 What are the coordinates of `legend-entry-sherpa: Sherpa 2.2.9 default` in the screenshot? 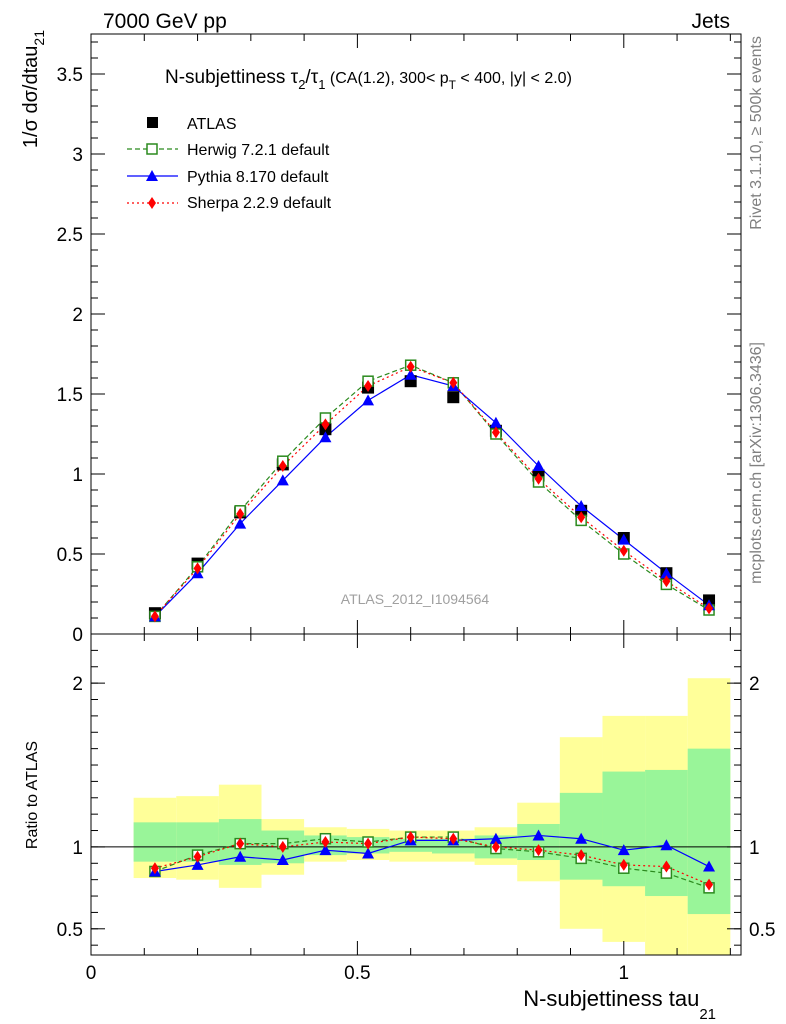 It's located at (229, 203).